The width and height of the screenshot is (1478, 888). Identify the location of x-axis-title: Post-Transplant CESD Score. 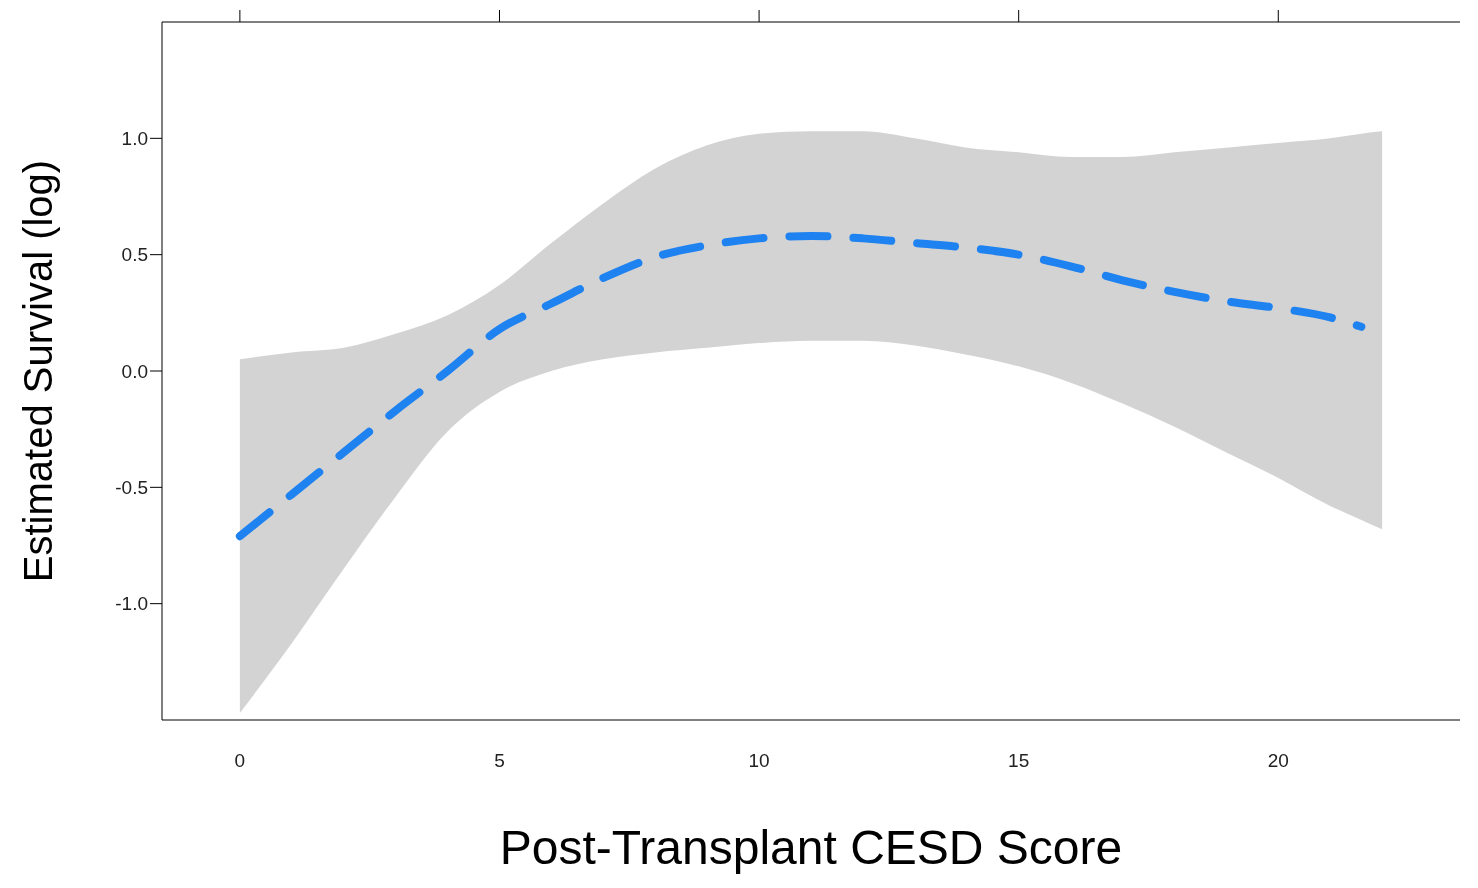
(811, 847).